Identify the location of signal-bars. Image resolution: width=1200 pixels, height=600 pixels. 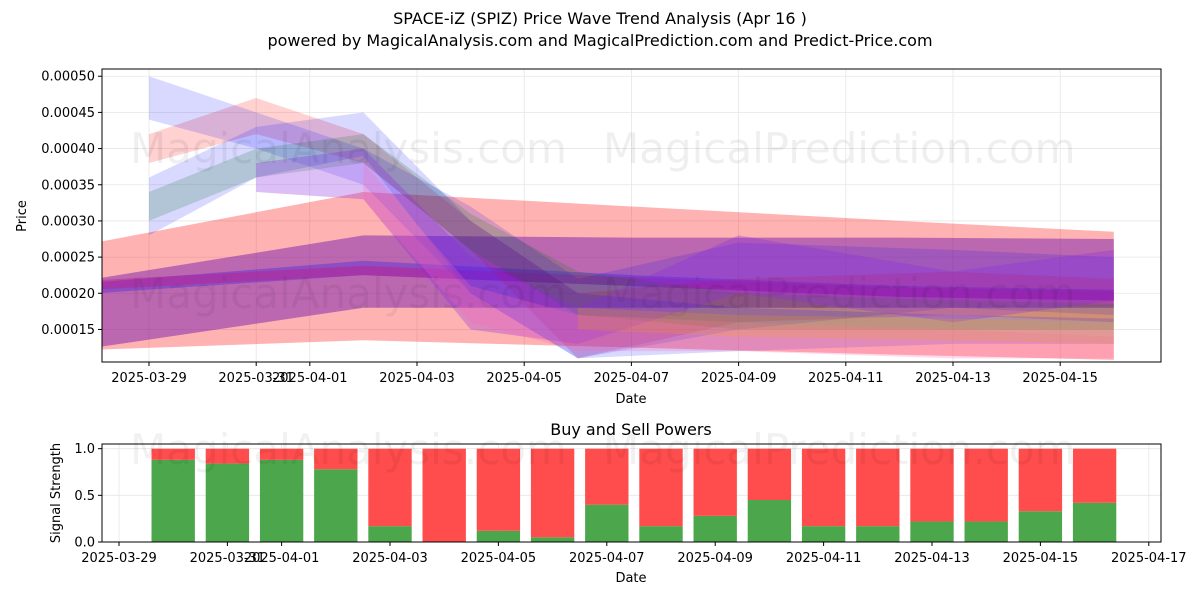
(634, 495).